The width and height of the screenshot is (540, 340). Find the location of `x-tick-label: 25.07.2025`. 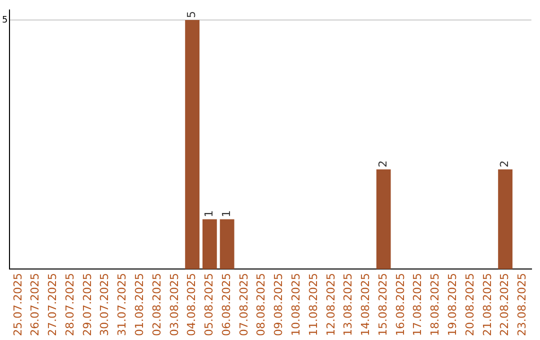

x-tick-label: 25.07.2025 is located at coordinates (17, 304).